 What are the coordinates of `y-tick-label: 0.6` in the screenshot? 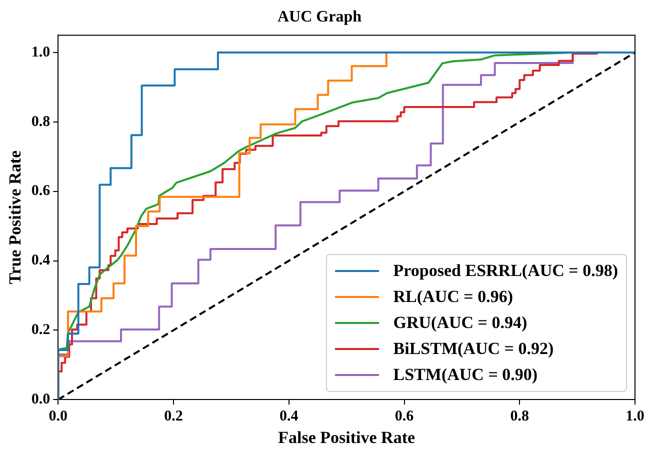 It's located at (41, 191).